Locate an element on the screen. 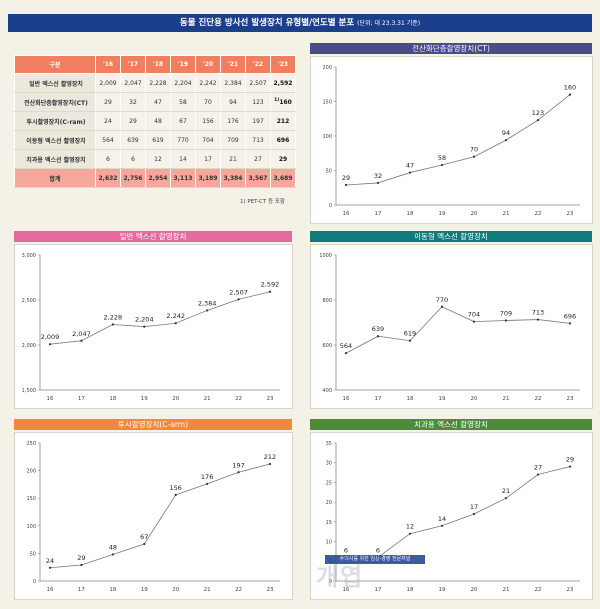  table-cell: 3,384 is located at coordinates (233, 178).